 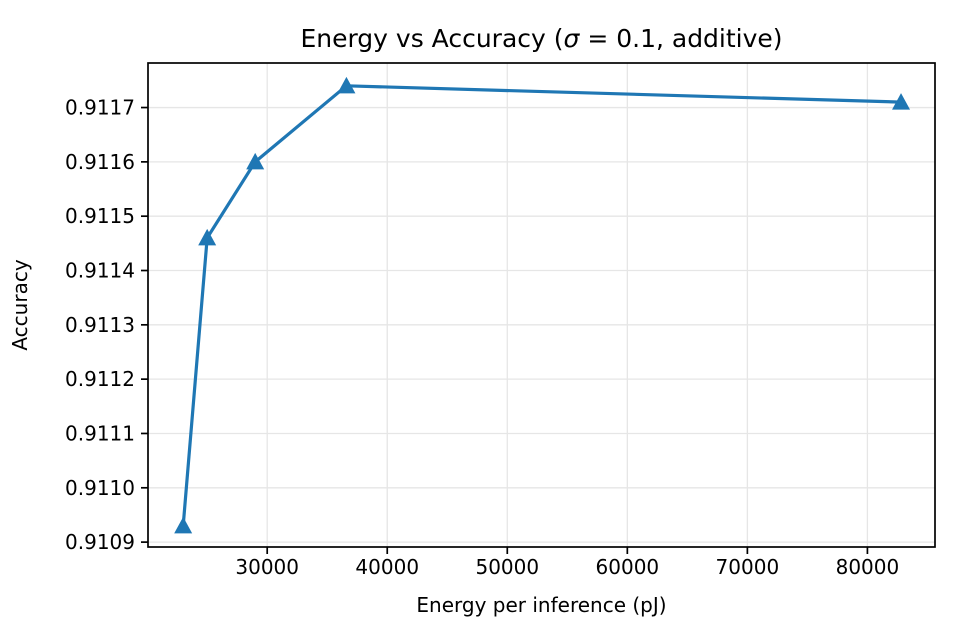 What do you see at coordinates (100, 216) in the screenshot?
I see `y-tick-label: 0.9115` at bounding box center [100, 216].